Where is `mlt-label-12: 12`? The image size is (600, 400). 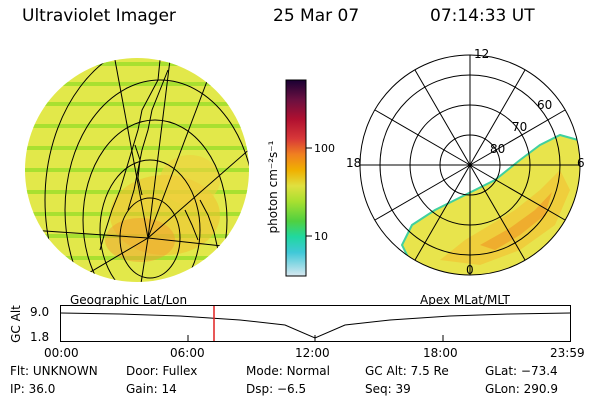 mlt-label-12: 12 is located at coordinates (482, 54).